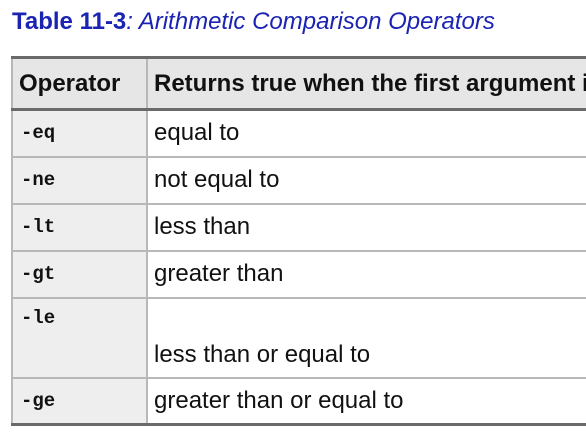  I want to click on description-cell: greater than or equal to, so click(366, 401).